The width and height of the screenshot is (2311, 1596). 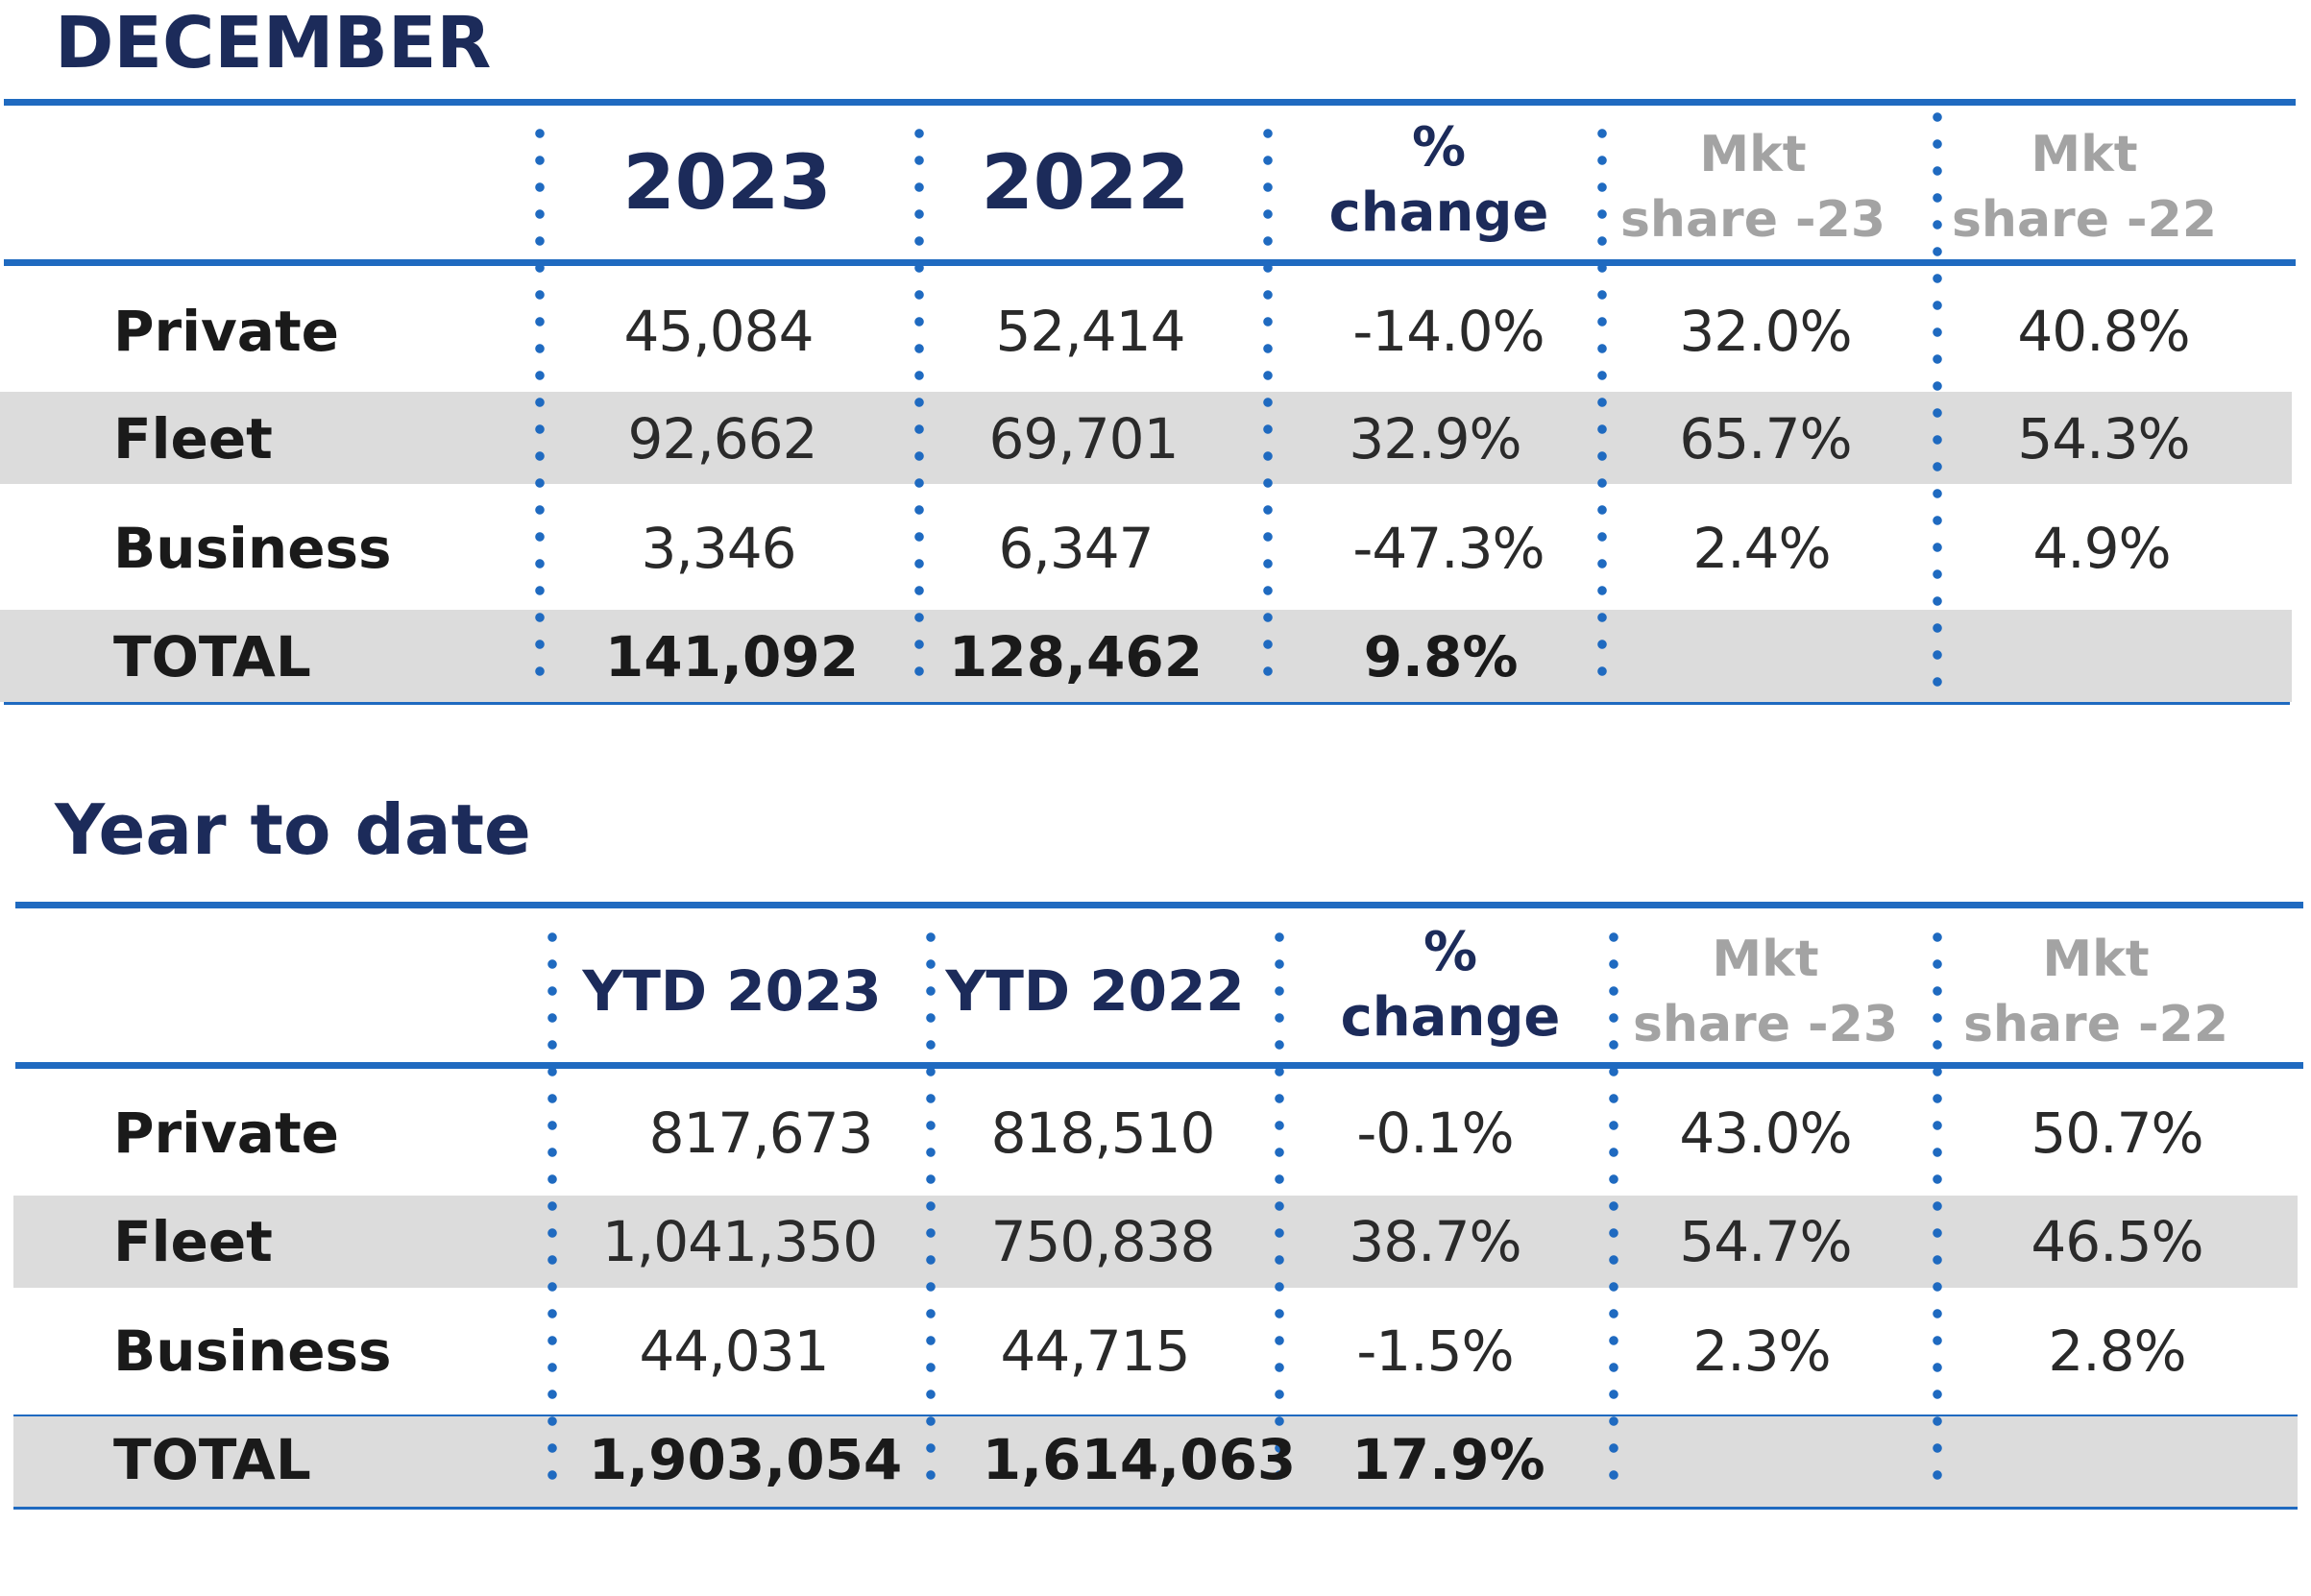 What do you see at coordinates (1752, 188) in the screenshot?
I see `december-header-mkt-share-23: Mkt share -23` at bounding box center [1752, 188].